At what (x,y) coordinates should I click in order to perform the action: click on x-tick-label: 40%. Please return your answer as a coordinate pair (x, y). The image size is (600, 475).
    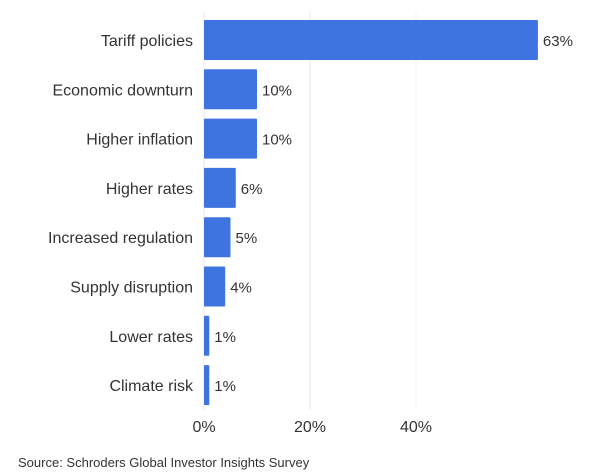
    Looking at the image, I should click on (416, 427).